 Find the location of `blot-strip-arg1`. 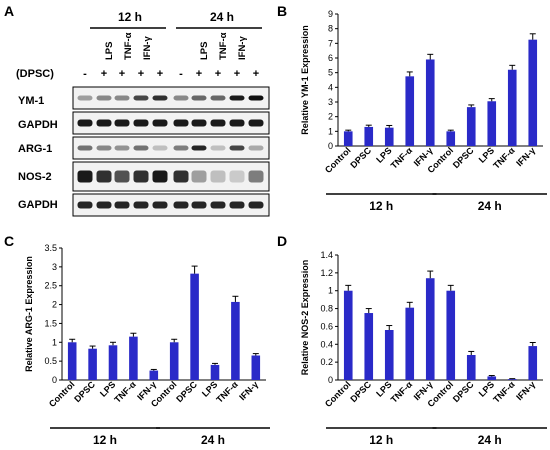

blot-strip-arg1 is located at coordinates (171, 148).